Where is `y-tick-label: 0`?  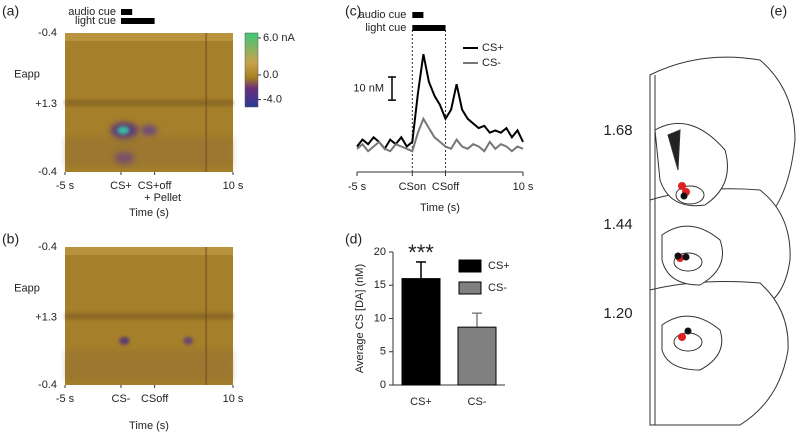 y-tick-label: 0 is located at coordinates (383, 385).